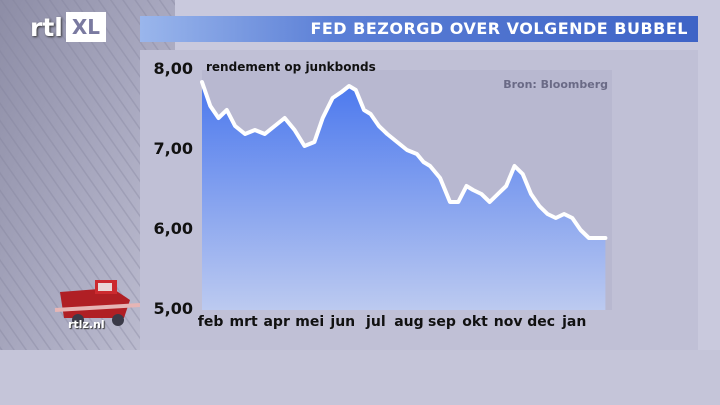 The image size is (720, 405). Describe the element at coordinates (475, 322) in the screenshot. I see `x-tick-label: okt` at that location.